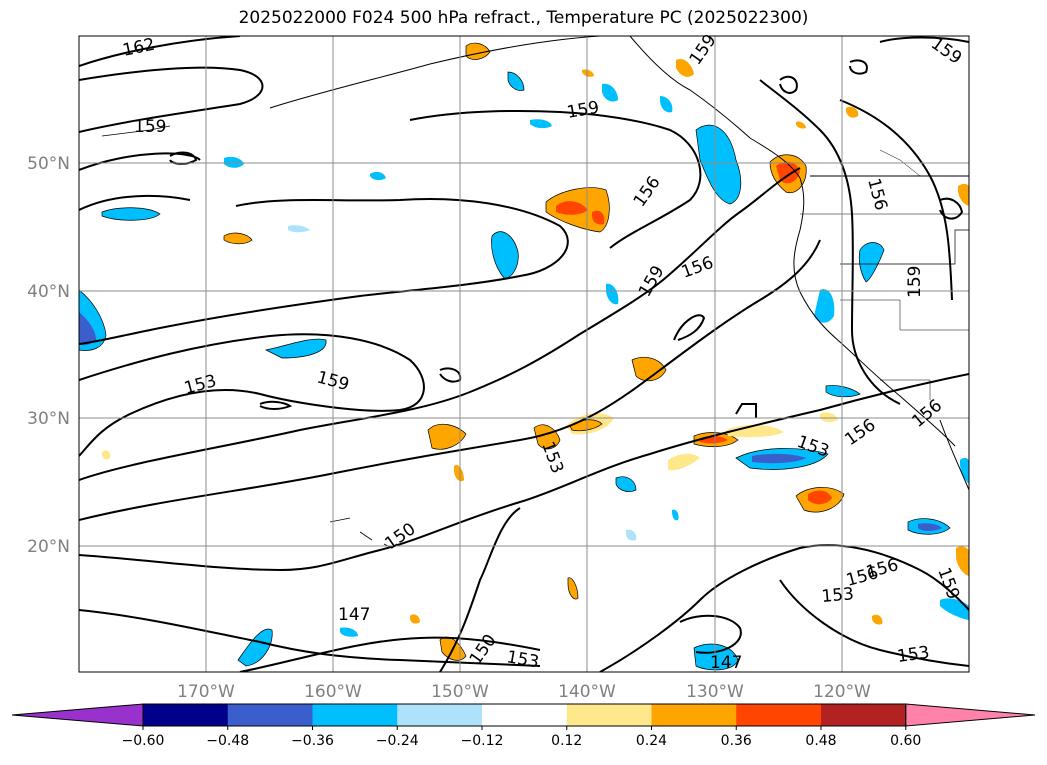 This screenshot has height=765, width=1047. I want to click on colorbar-frame, so click(524, 715).